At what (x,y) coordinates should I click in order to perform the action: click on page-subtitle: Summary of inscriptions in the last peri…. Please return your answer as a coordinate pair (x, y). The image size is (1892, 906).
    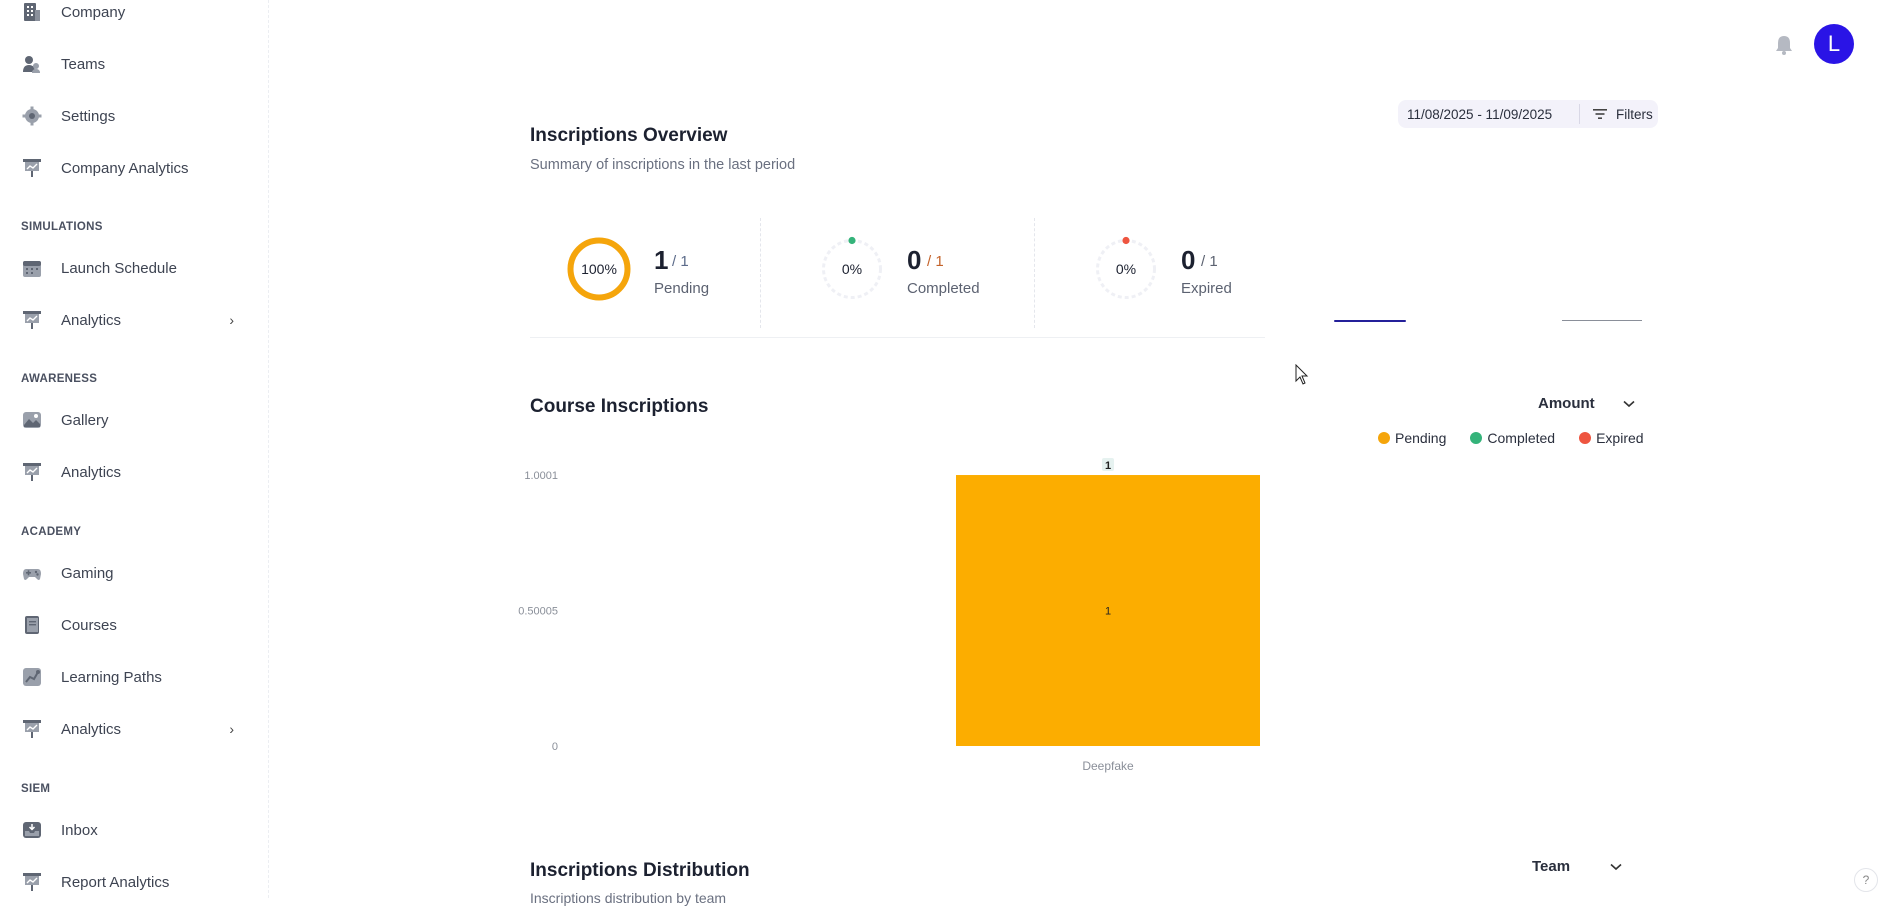
    Looking at the image, I should click on (663, 165).